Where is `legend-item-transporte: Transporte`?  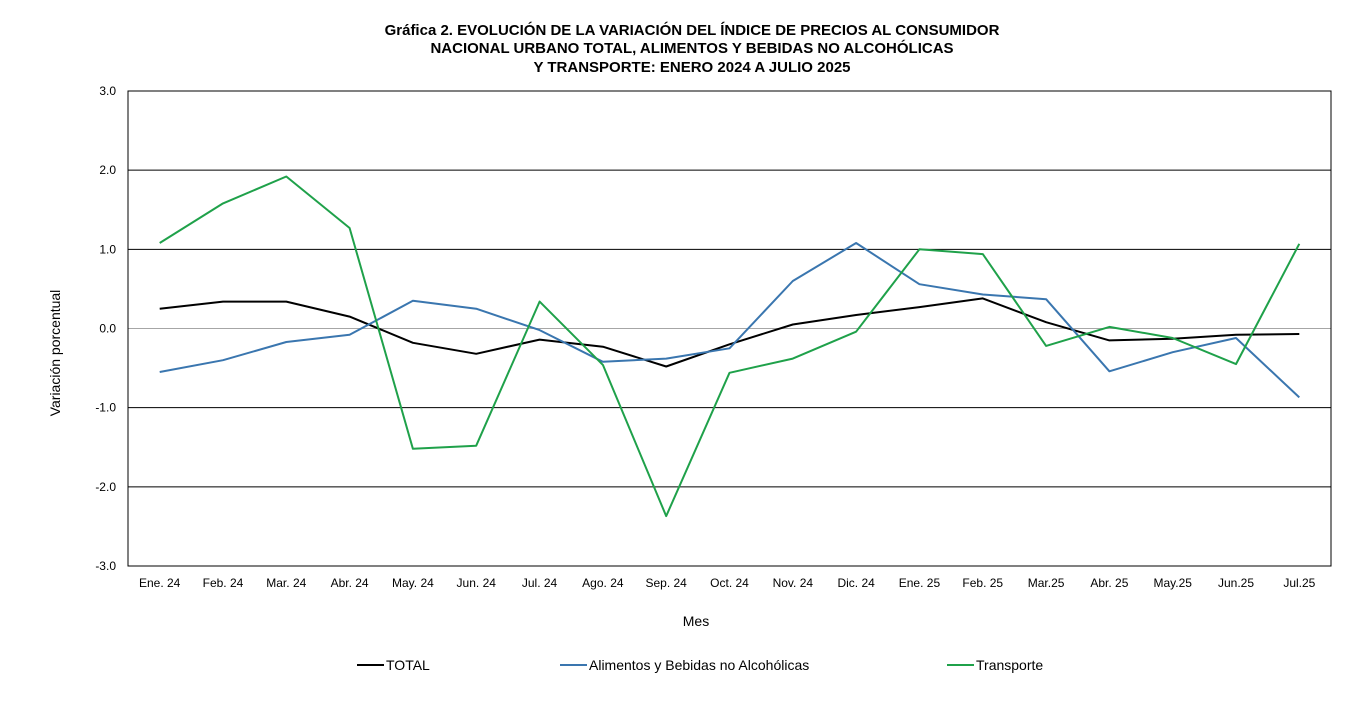
legend-item-transporte: Transporte is located at coordinates (995, 665).